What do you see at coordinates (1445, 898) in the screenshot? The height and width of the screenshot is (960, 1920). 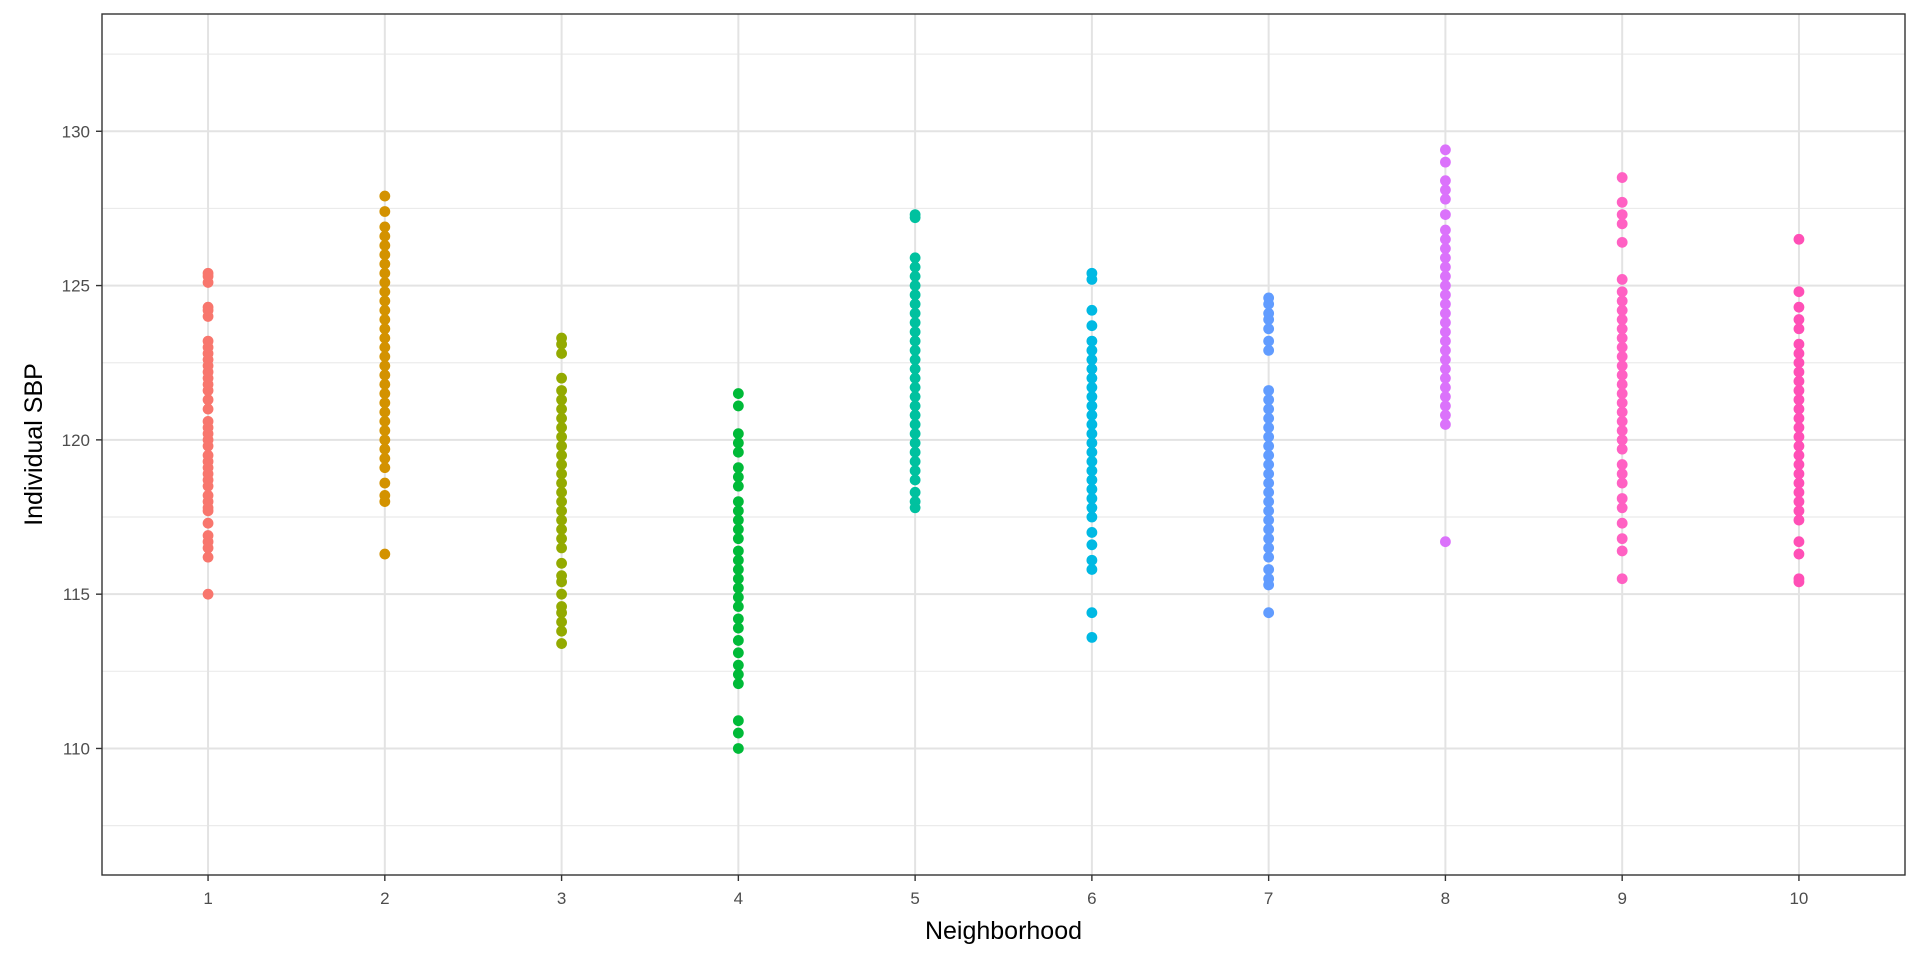 I see `x-tick-label: 8` at bounding box center [1445, 898].